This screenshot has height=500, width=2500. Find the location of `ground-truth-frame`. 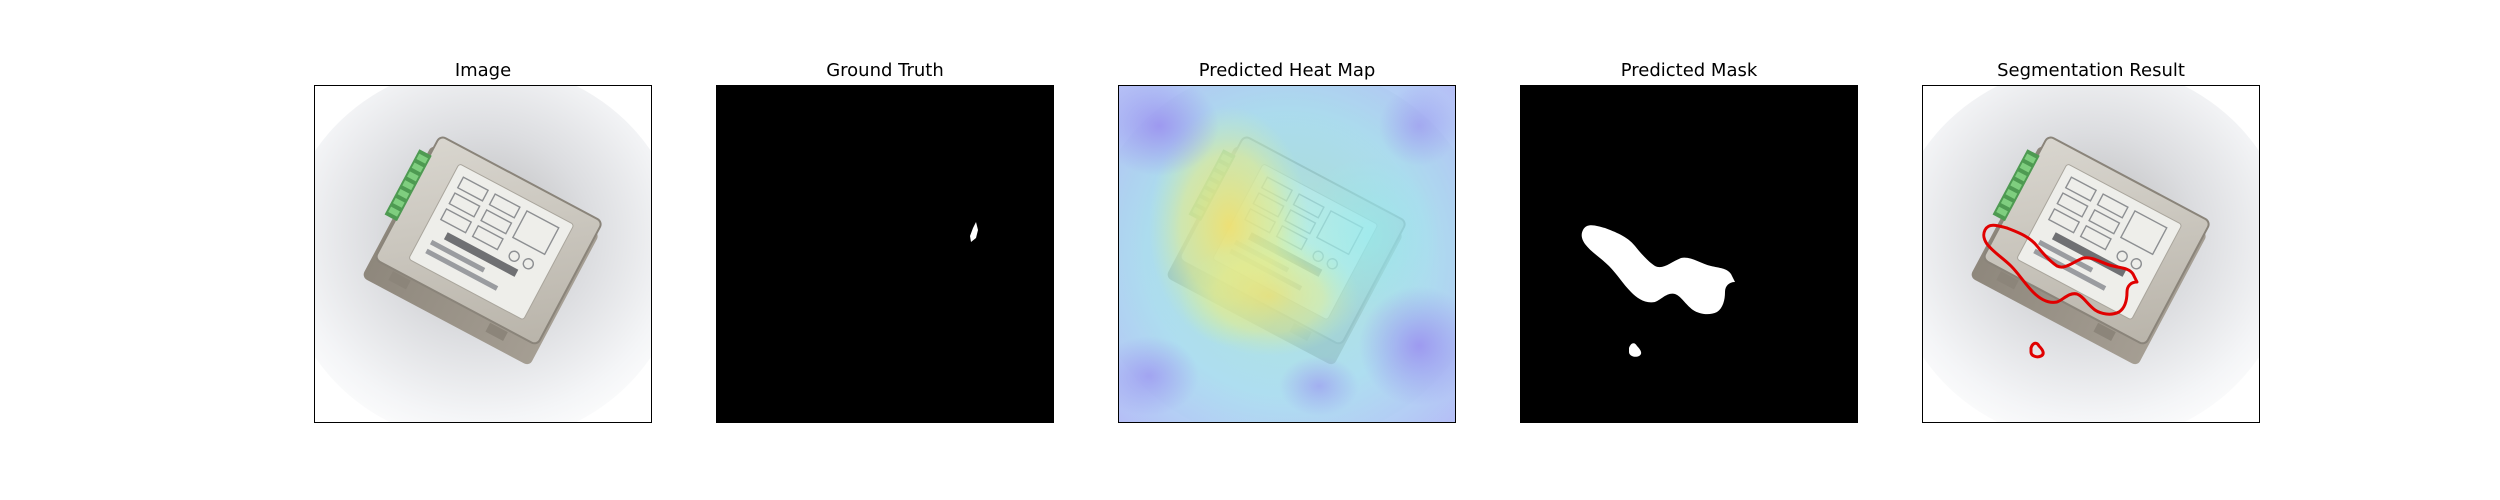

ground-truth-frame is located at coordinates (885, 254).